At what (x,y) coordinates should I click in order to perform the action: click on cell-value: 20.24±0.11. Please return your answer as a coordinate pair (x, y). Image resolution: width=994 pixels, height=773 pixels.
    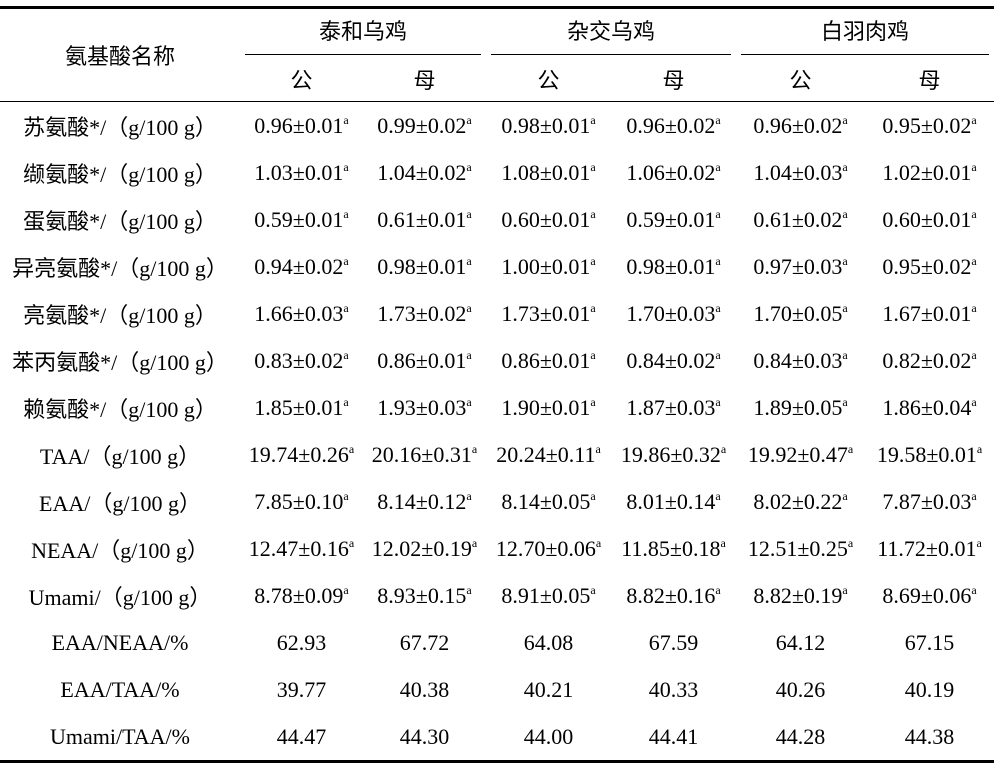
    Looking at the image, I should click on (546, 454).